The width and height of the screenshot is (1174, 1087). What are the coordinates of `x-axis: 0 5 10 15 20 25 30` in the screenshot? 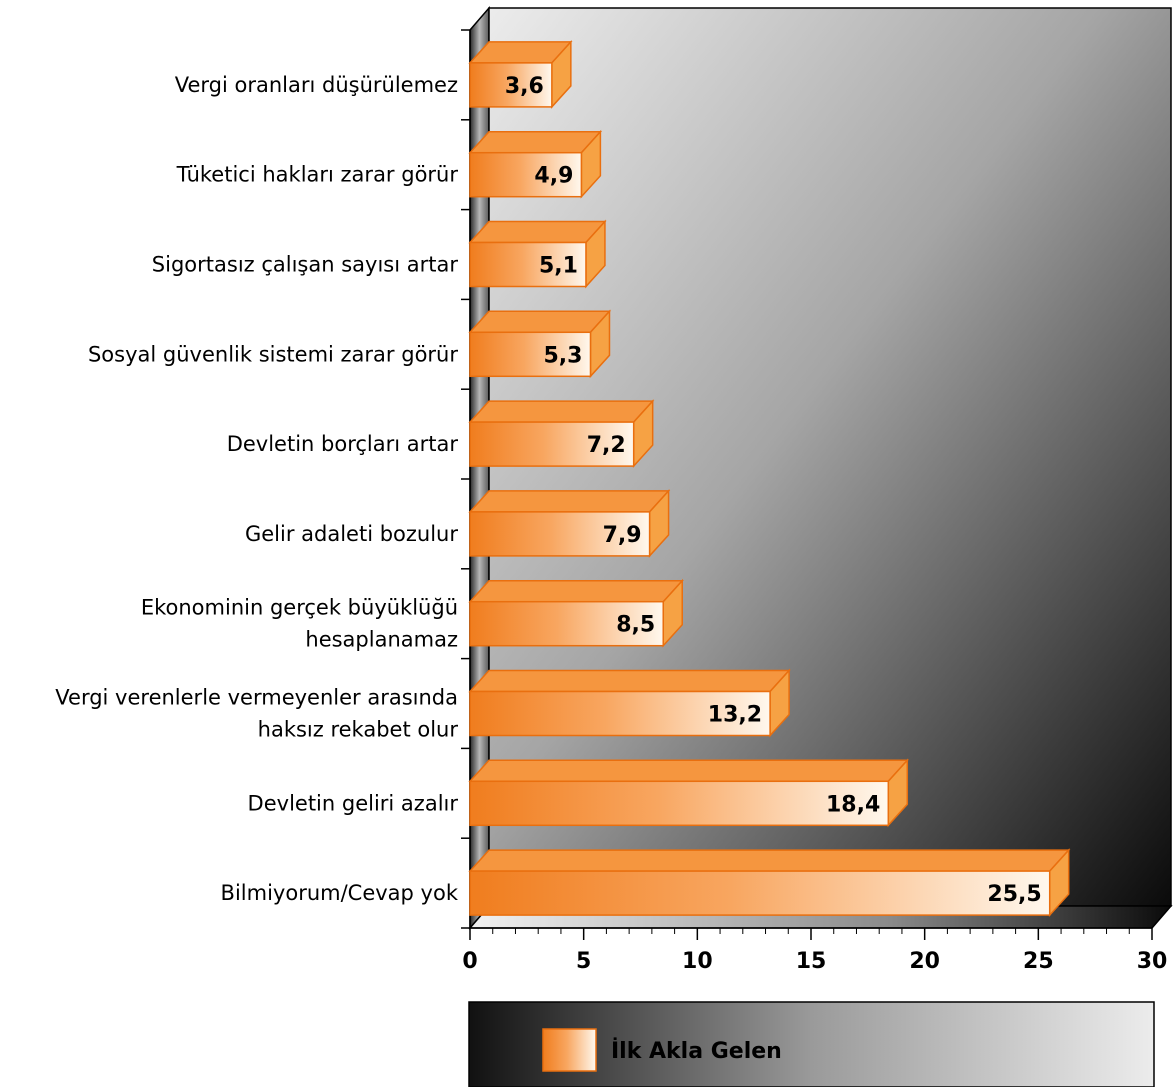 It's located at (815, 950).